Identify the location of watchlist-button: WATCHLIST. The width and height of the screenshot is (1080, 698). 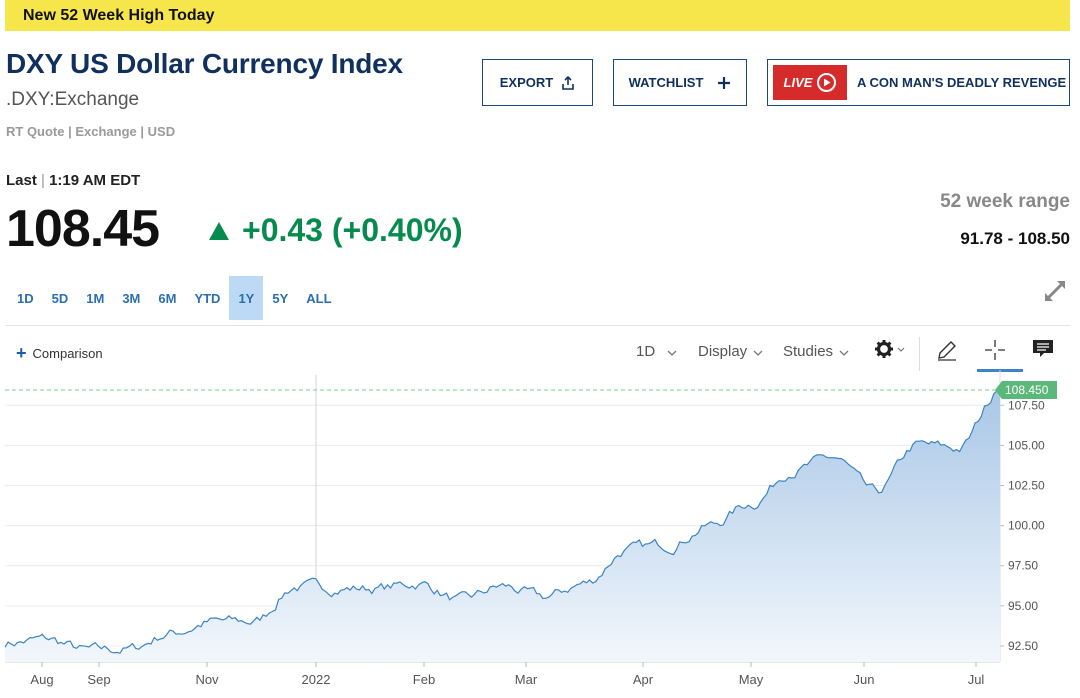
(680, 82).